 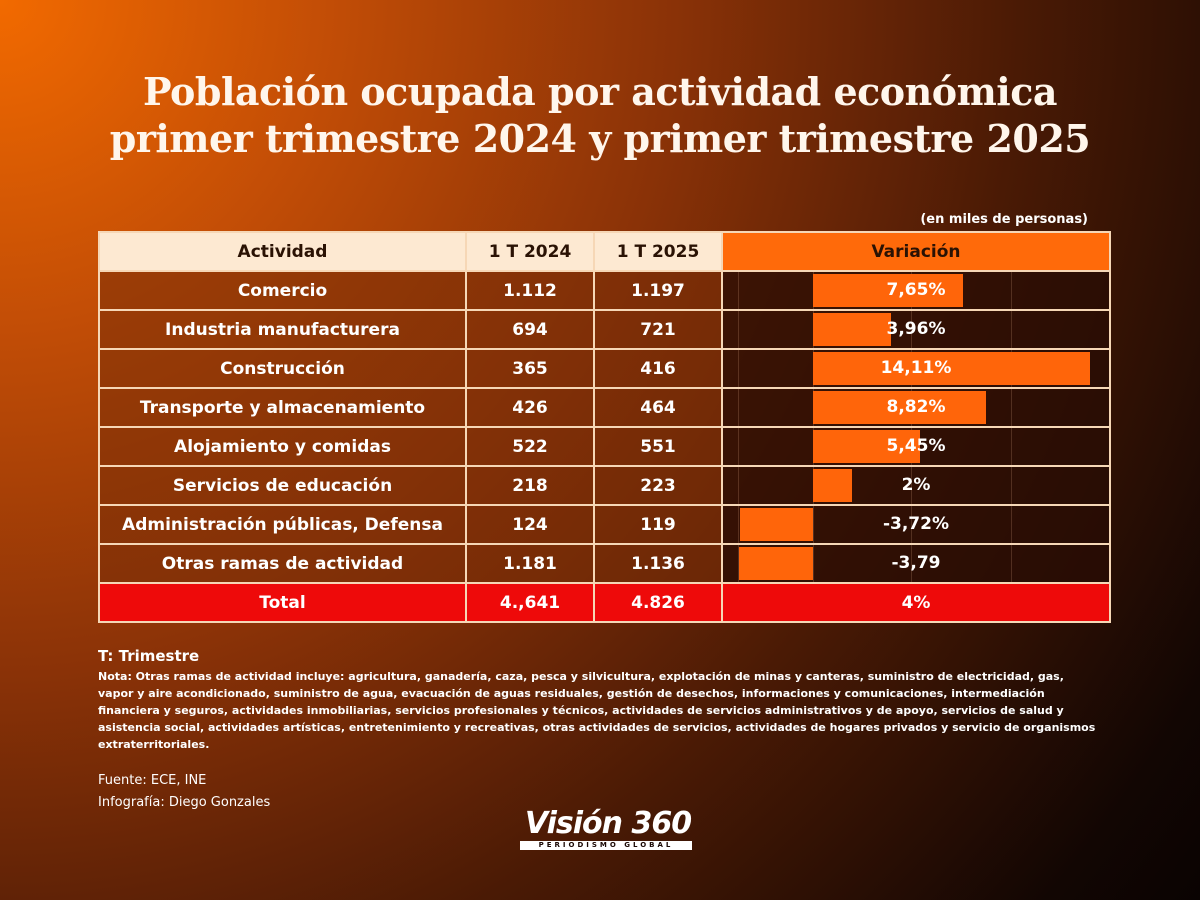 I want to click on variation-label: 14,11%, so click(x=916, y=368).